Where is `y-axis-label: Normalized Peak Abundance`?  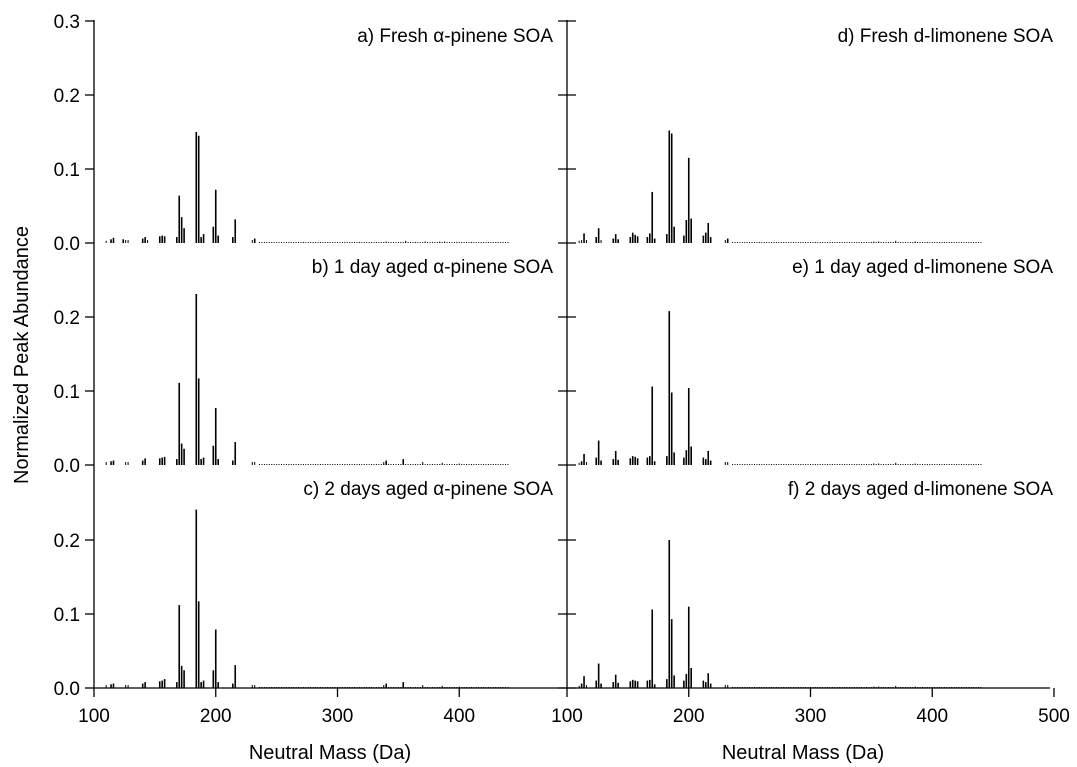
y-axis-label: Normalized Peak Abundance is located at coordinates (22, 355).